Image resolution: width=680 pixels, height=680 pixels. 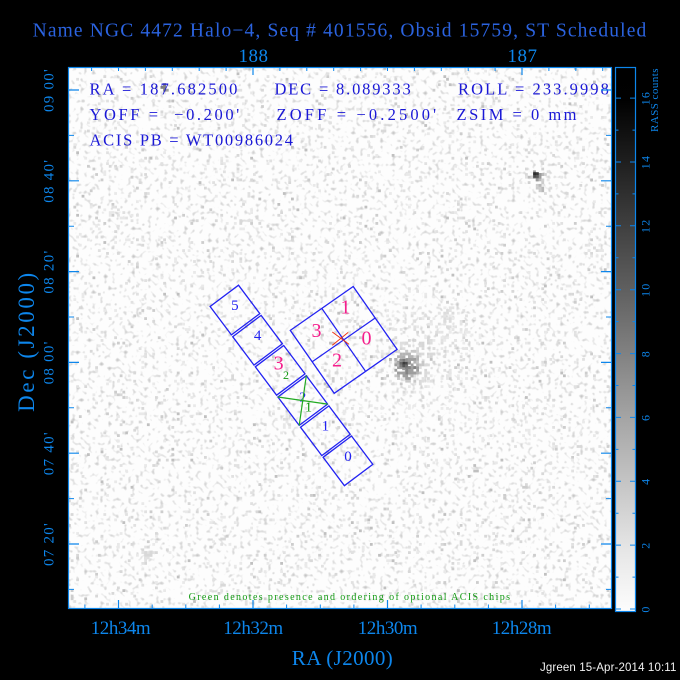 I want to click on svg-text: 10, so click(x=646, y=289).